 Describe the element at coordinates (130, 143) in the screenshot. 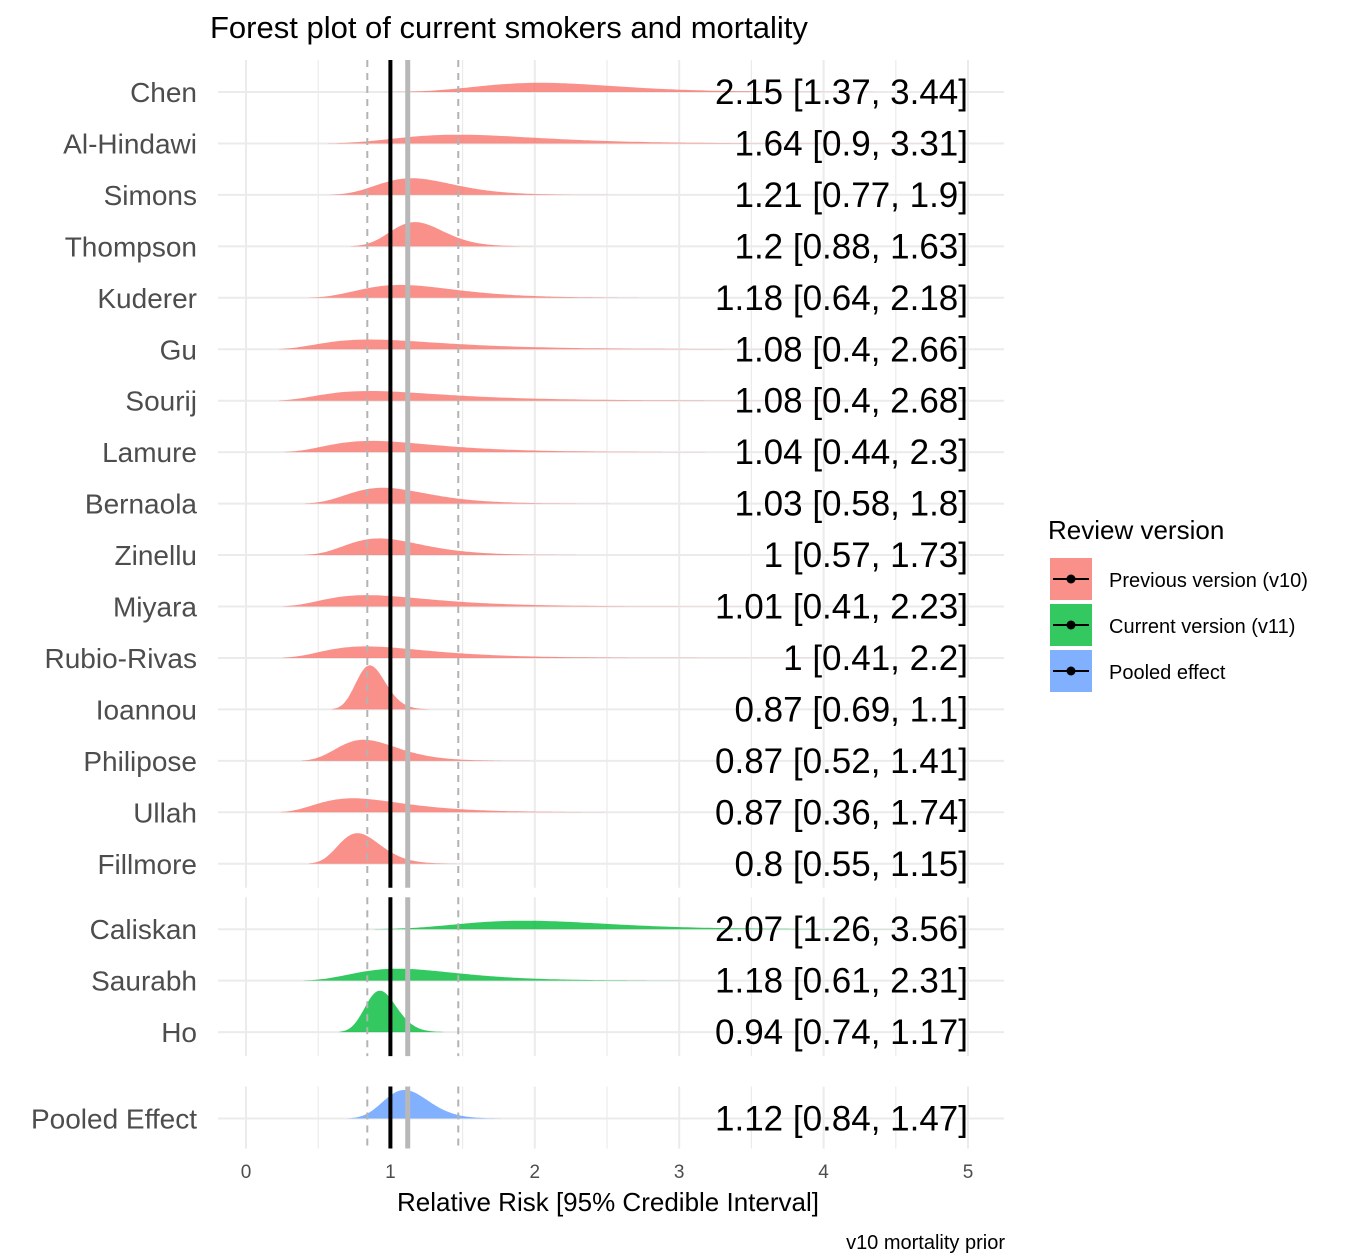

I see `study-label: Al-Hindawi` at that location.